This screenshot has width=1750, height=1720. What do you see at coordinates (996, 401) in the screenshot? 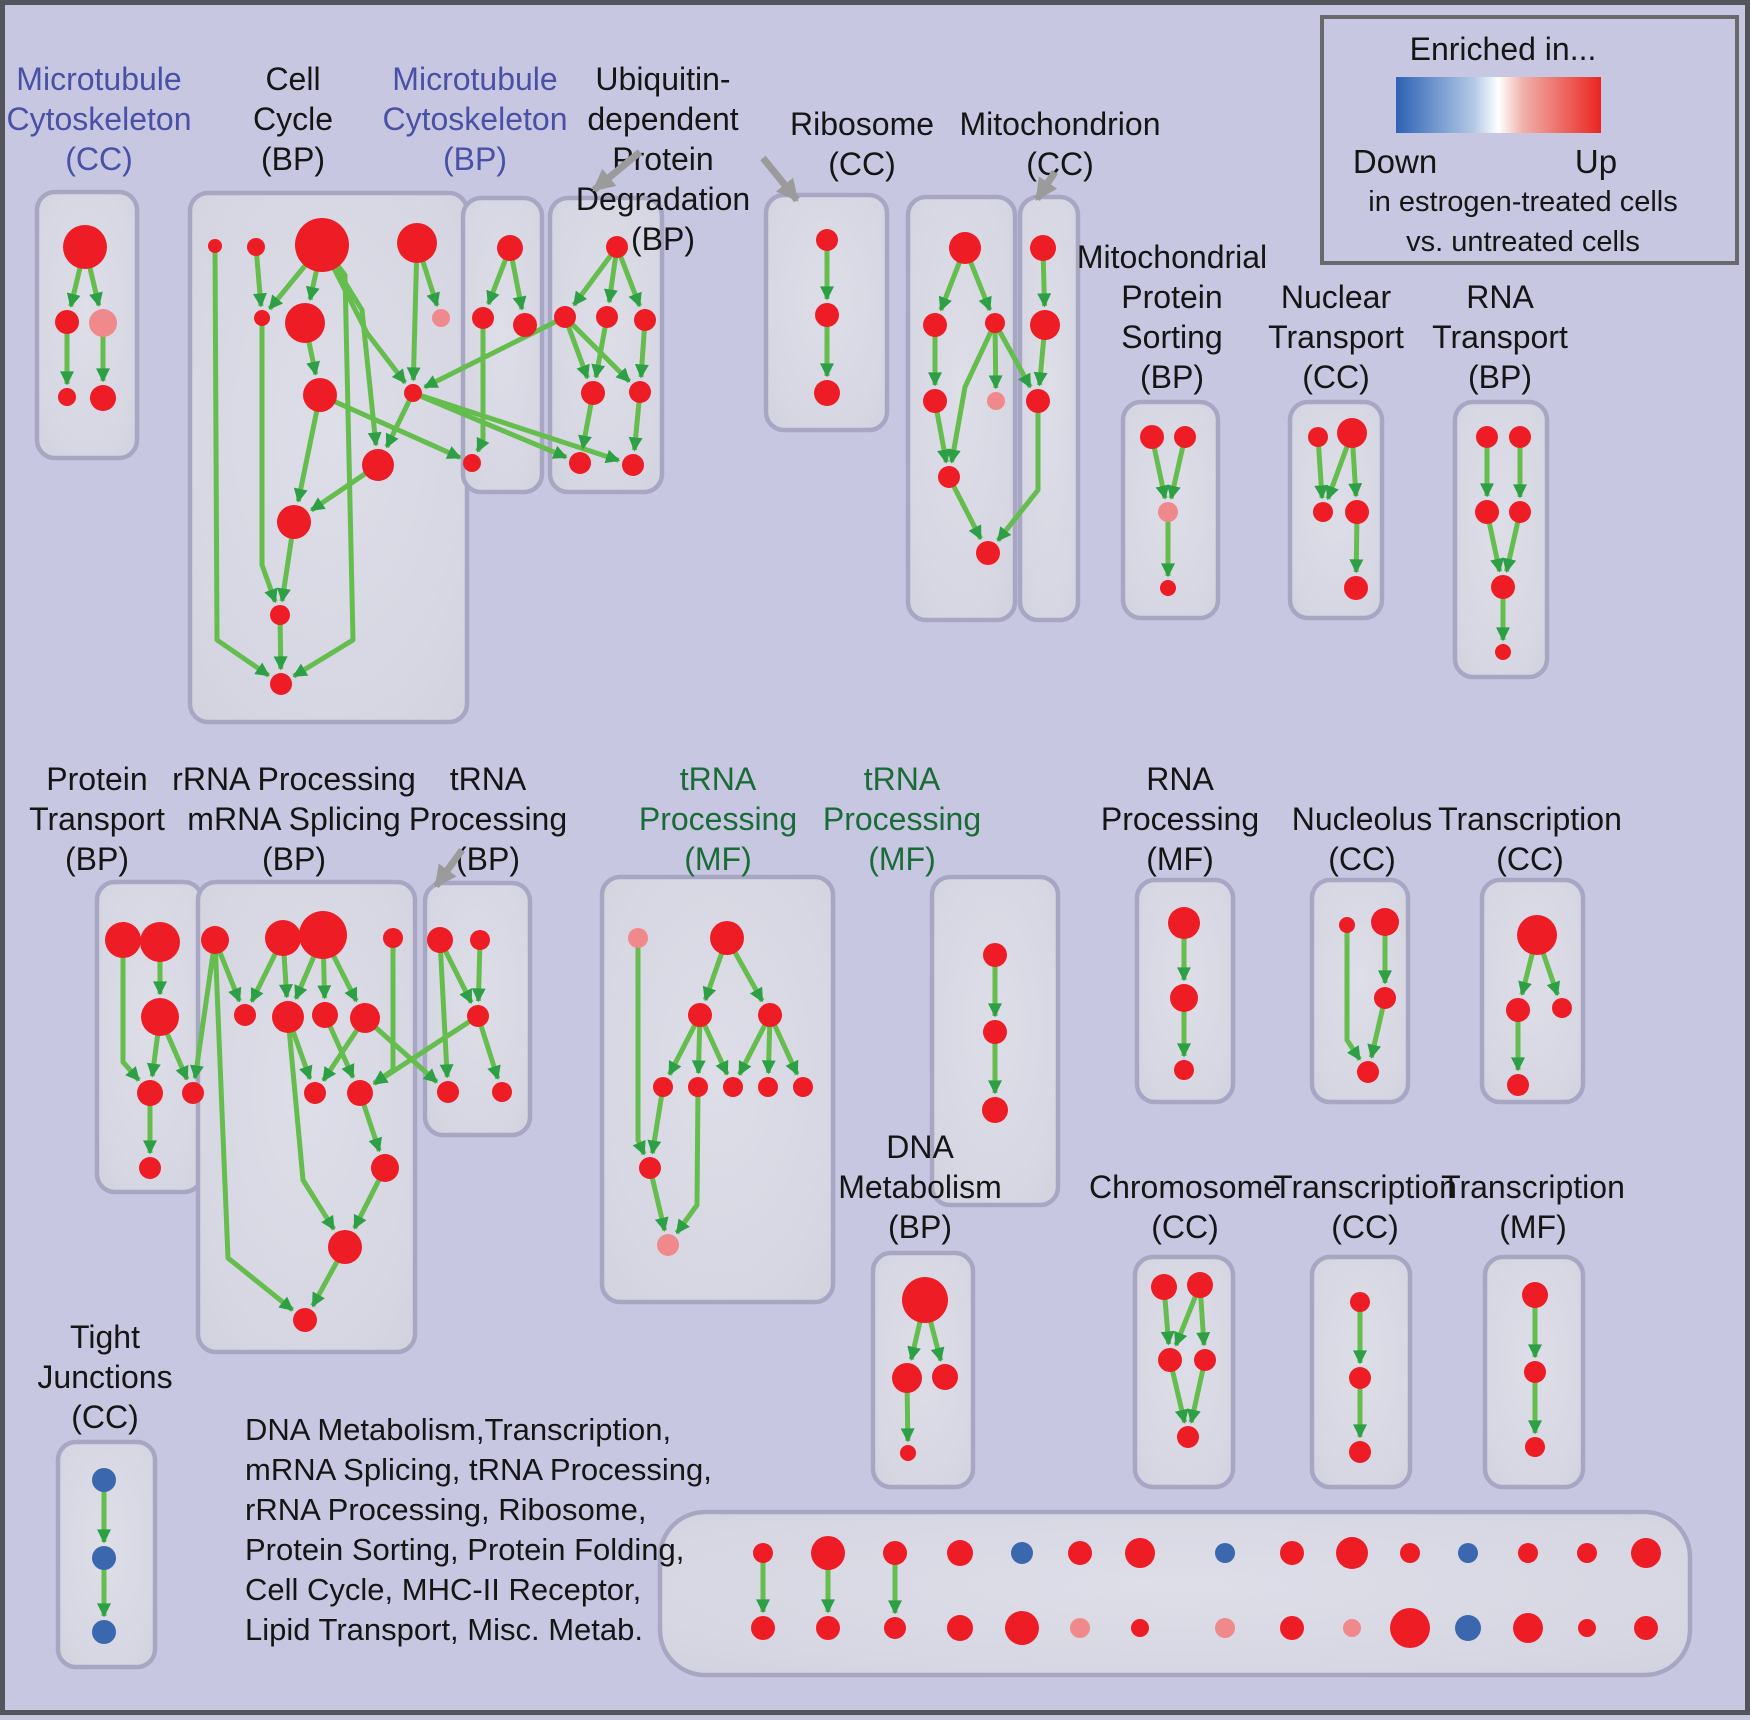
I see `node-ribosome-r5-pink` at bounding box center [996, 401].